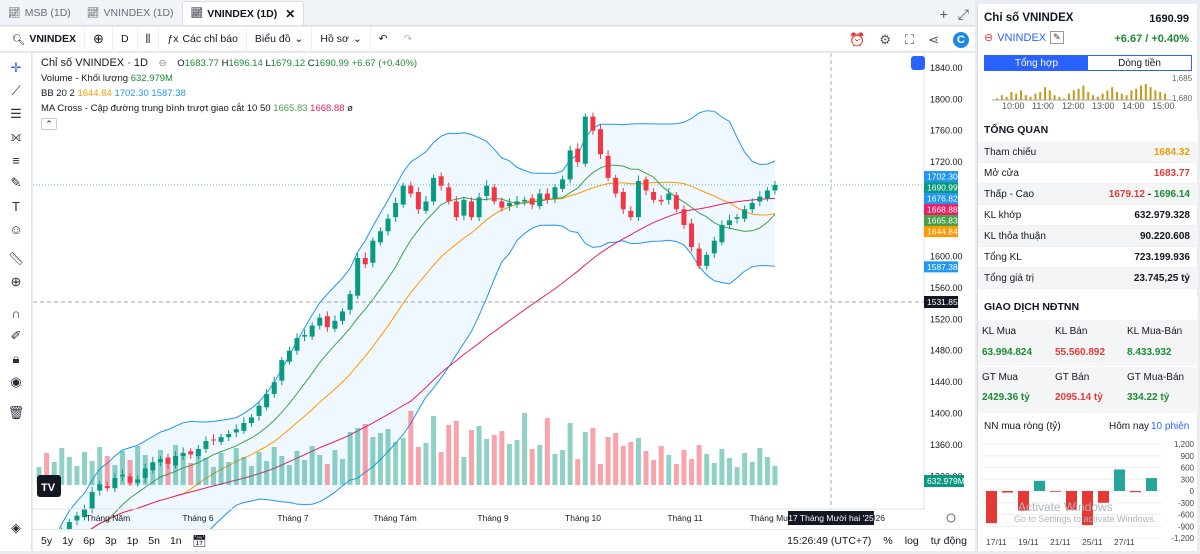 This screenshot has height=554, width=1200. What do you see at coordinates (16, 113) in the screenshot?
I see `horizontal-lines-icon: ☰` at bounding box center [16, 113].